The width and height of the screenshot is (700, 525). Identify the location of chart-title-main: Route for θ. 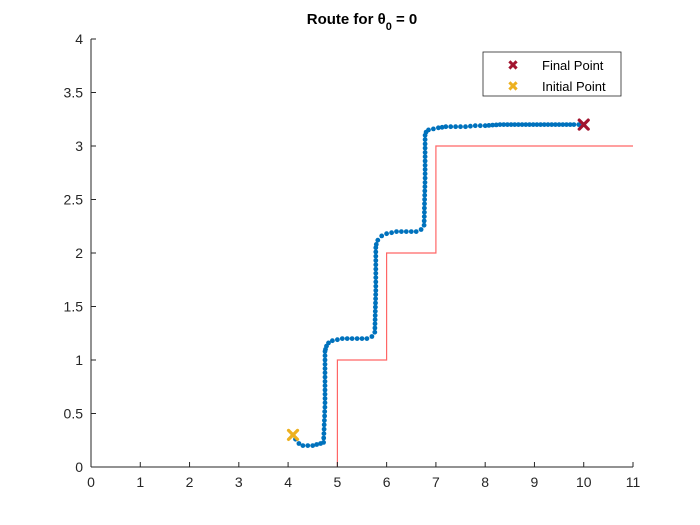
(346, 19).